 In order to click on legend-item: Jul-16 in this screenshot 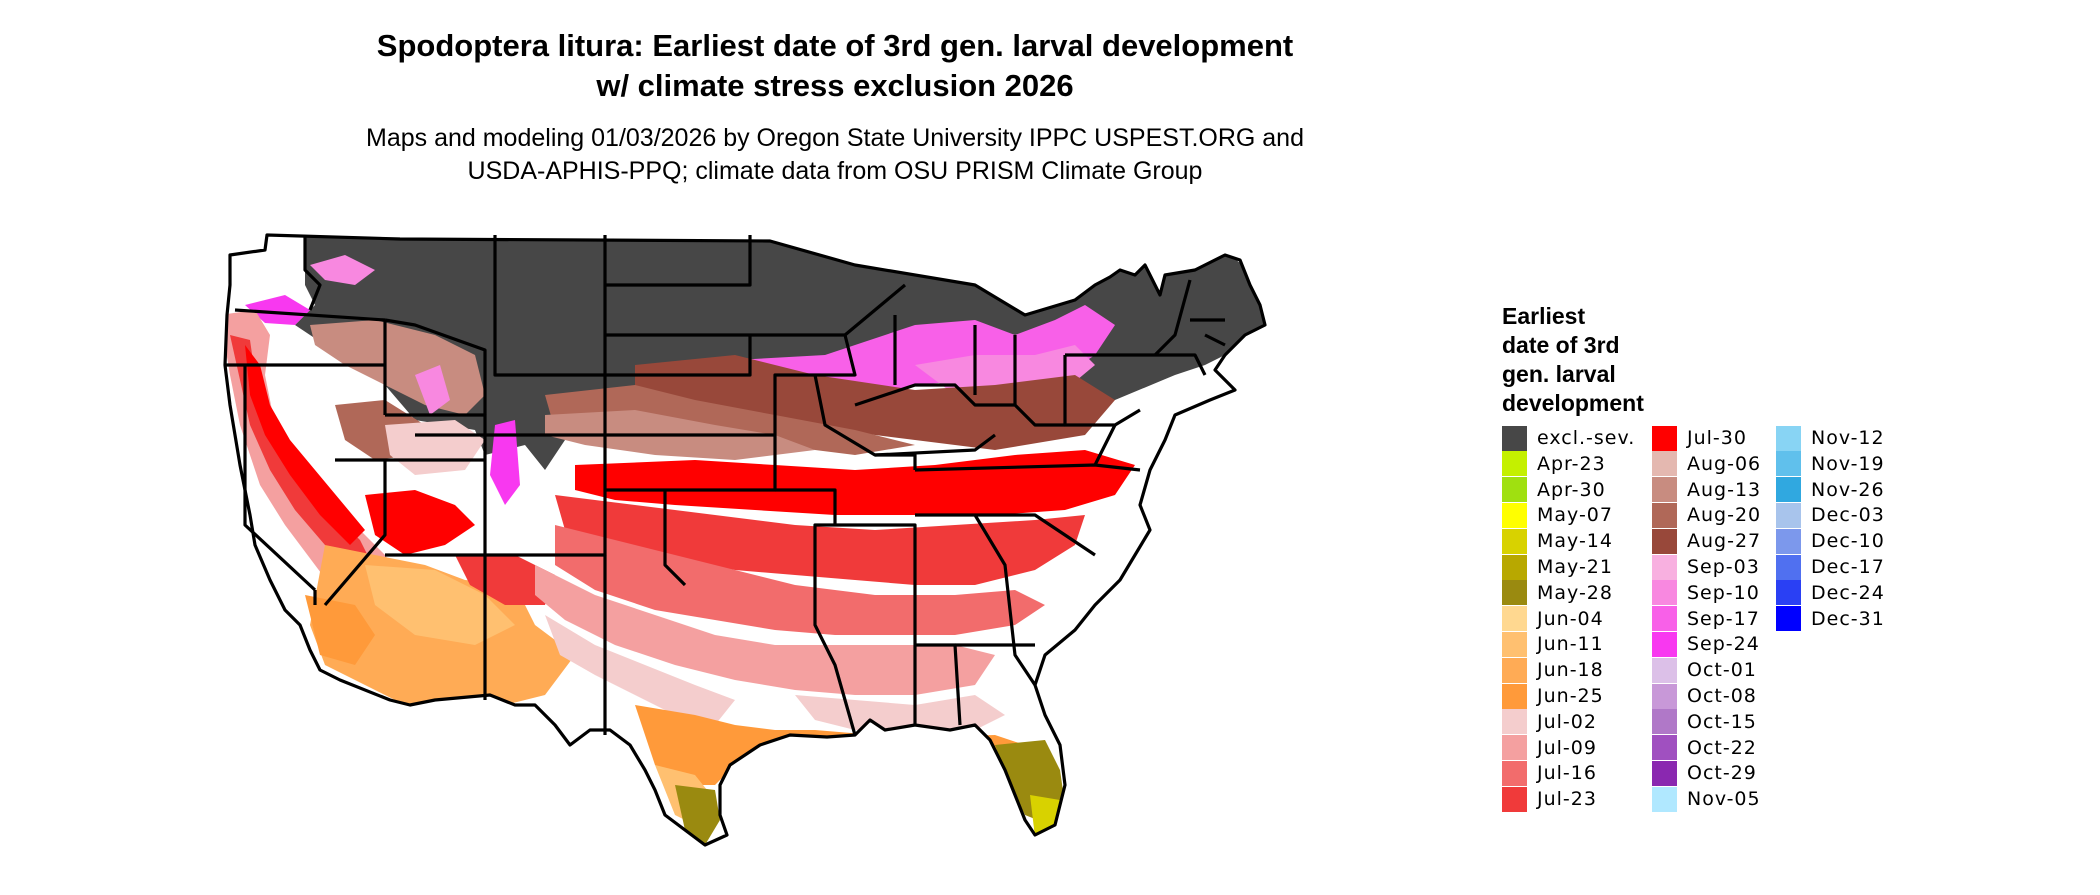, I will do `click(1549, 773)`.